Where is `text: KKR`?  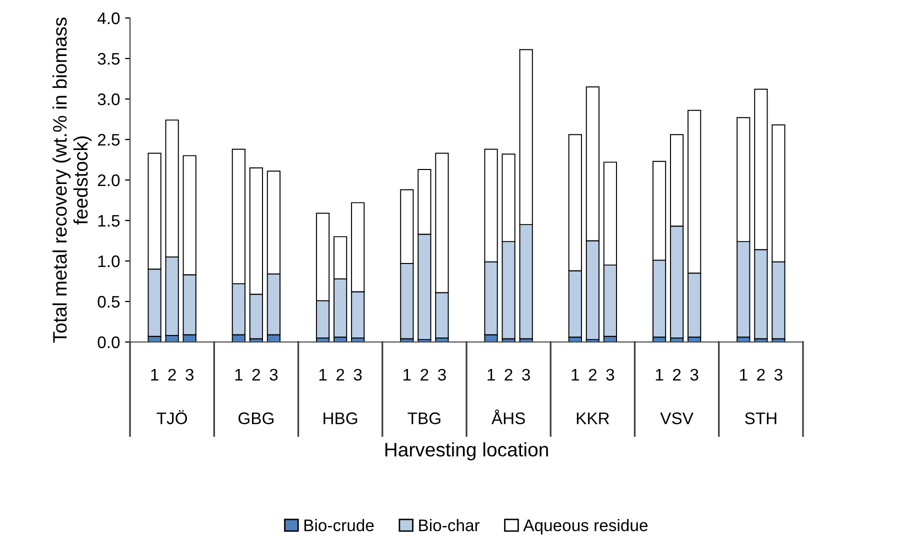 text: KKR is located at coordinates (593, 418).